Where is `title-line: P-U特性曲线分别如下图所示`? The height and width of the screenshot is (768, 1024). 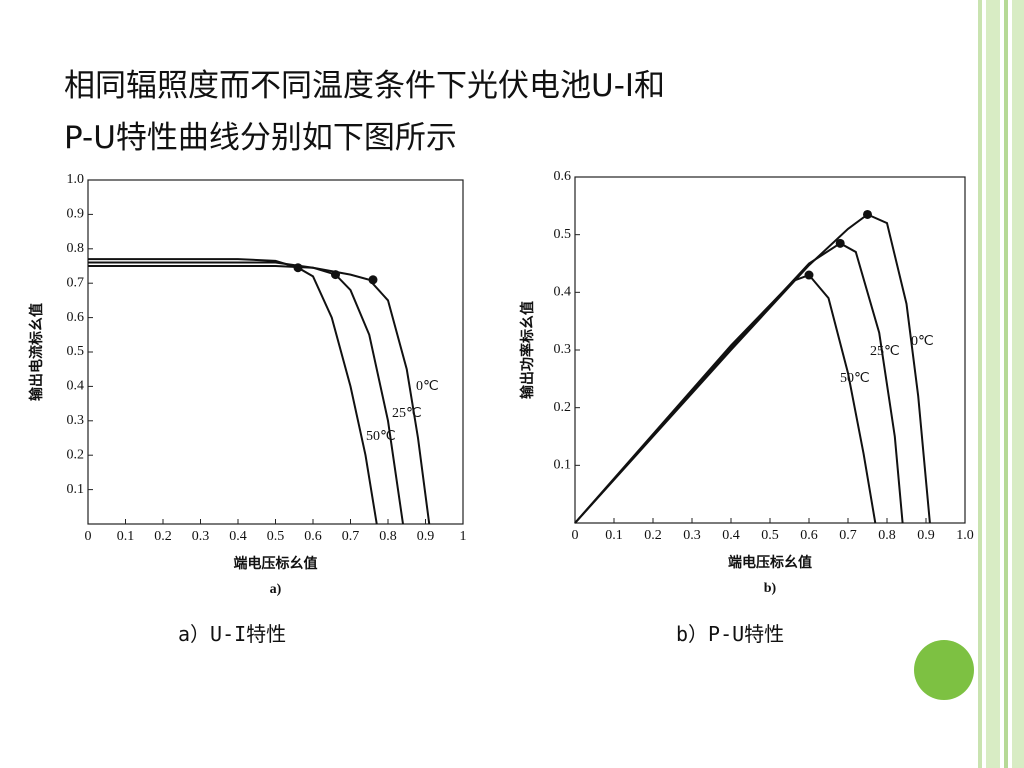 title-line: P-U特性曲线分别如下图所示 is located at coordinates (260, 138).